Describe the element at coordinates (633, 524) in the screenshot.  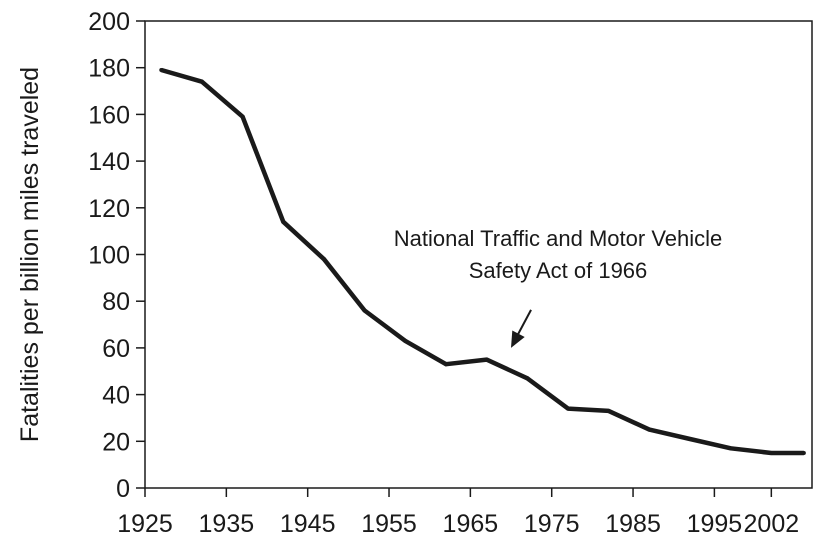
I see `x-tick-label: 1985` at that location.